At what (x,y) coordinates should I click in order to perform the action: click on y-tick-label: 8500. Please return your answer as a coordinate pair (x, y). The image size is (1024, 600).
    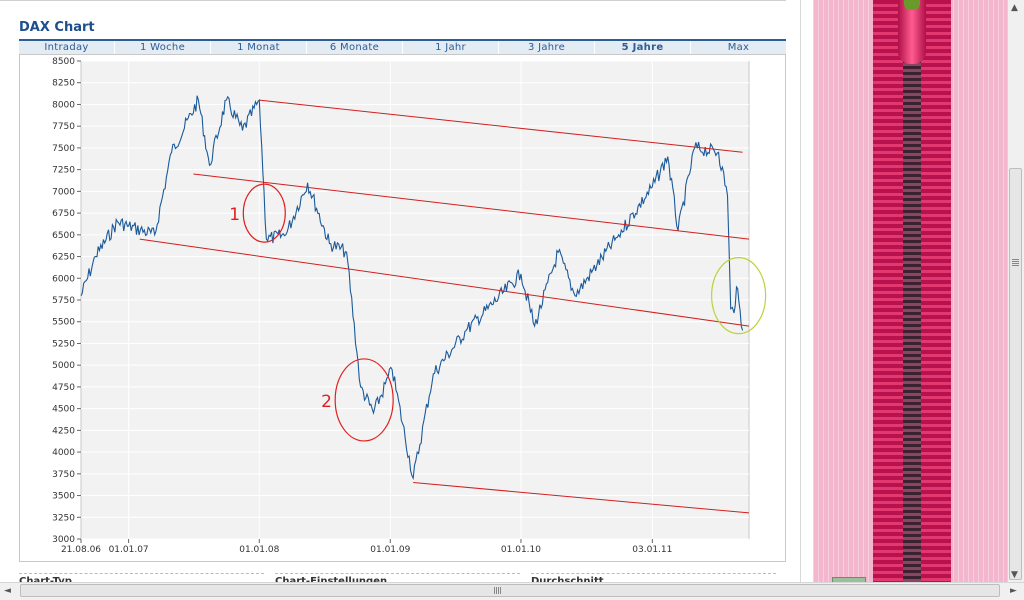
    Looking at the image, I should click on (63, 62).